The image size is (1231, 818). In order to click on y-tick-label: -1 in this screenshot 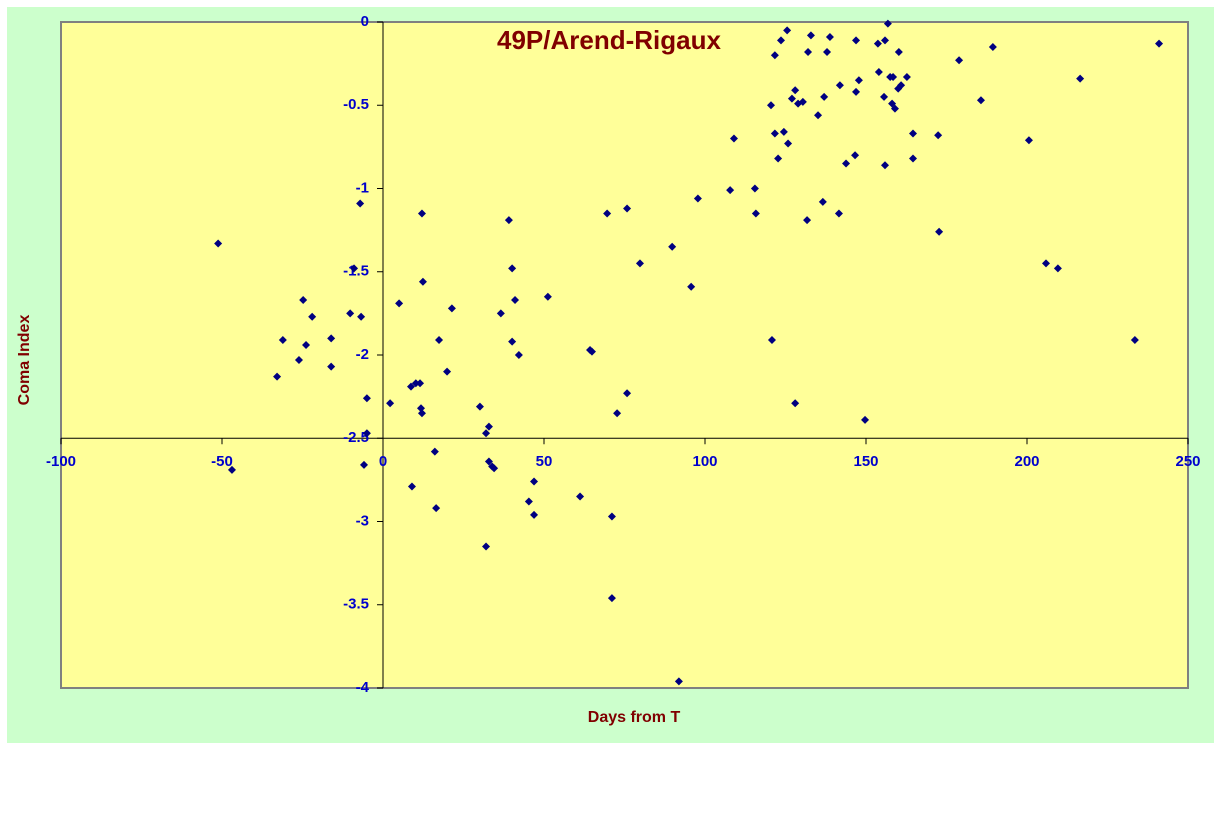, I will do `click(362, 187)`.